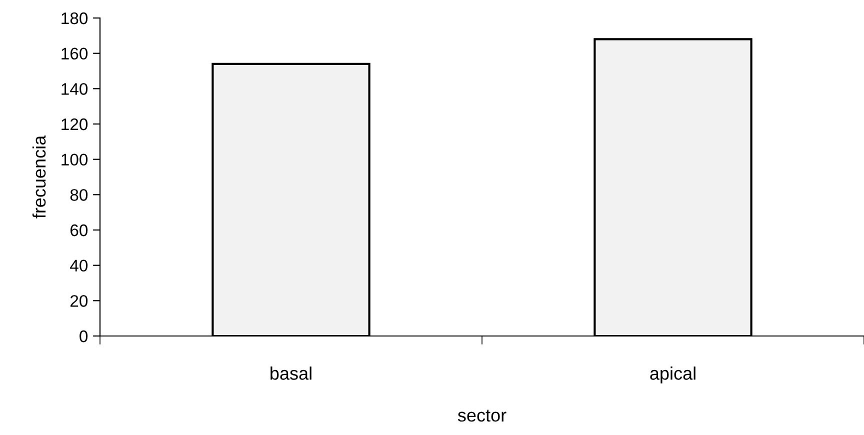 The width and height of the screenshot is (864, 435). I want to click on y-tick-label: 60, so click(79, 230).